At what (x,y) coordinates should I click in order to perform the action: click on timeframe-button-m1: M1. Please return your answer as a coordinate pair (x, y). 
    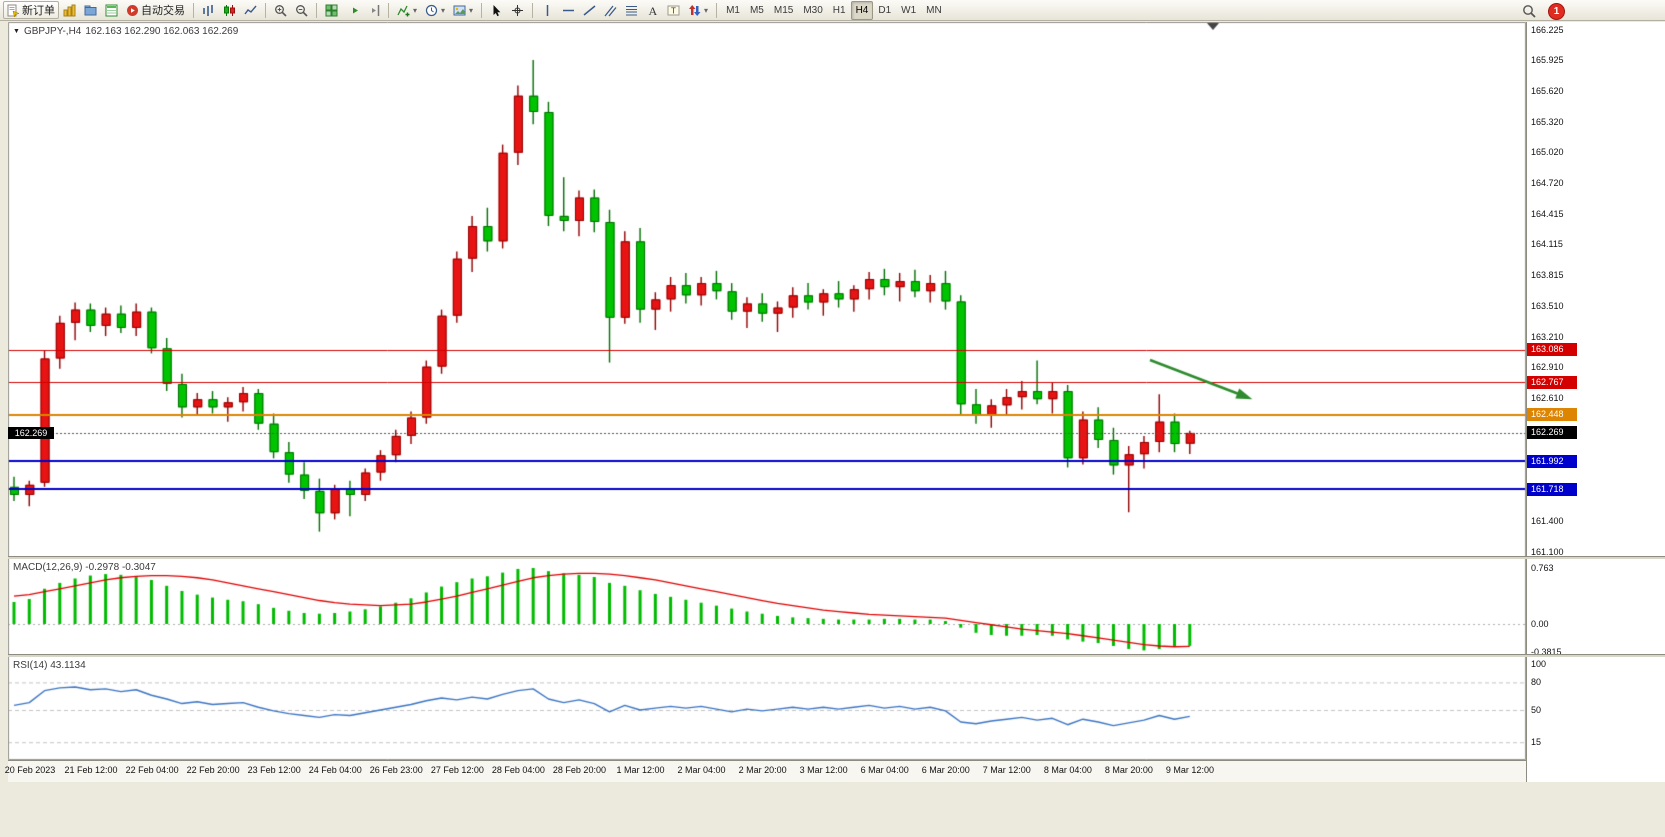
    Looking at the image, I should click on (733, 10).